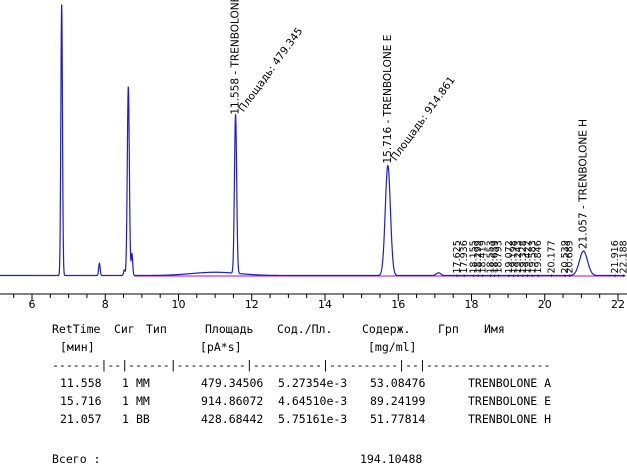  What do you see at coordinates (398, 401) in the screenshot?
I see `row-1-amount: 89.24199` at bounding box center [398, 401].